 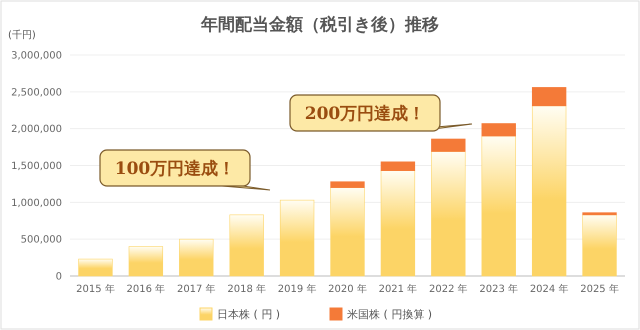 I want to click on x-tick-label: 2019 年, so click(x=297, y=289).